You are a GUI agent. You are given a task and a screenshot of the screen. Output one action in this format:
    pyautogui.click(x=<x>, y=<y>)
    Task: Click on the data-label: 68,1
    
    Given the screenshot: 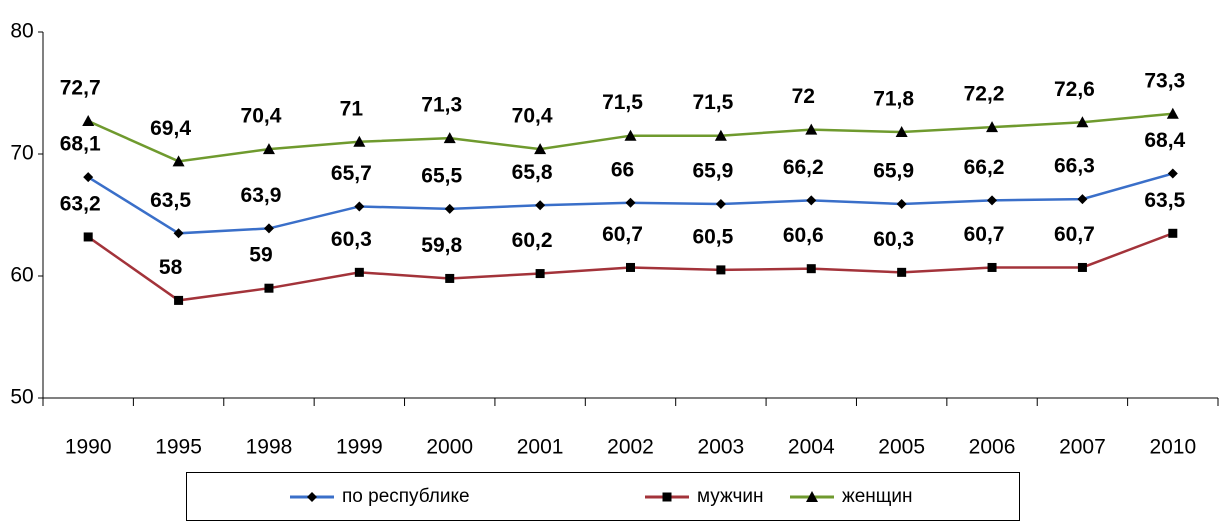 What is the action you would take?
    pyautogui.click(x=80, y=144)
    